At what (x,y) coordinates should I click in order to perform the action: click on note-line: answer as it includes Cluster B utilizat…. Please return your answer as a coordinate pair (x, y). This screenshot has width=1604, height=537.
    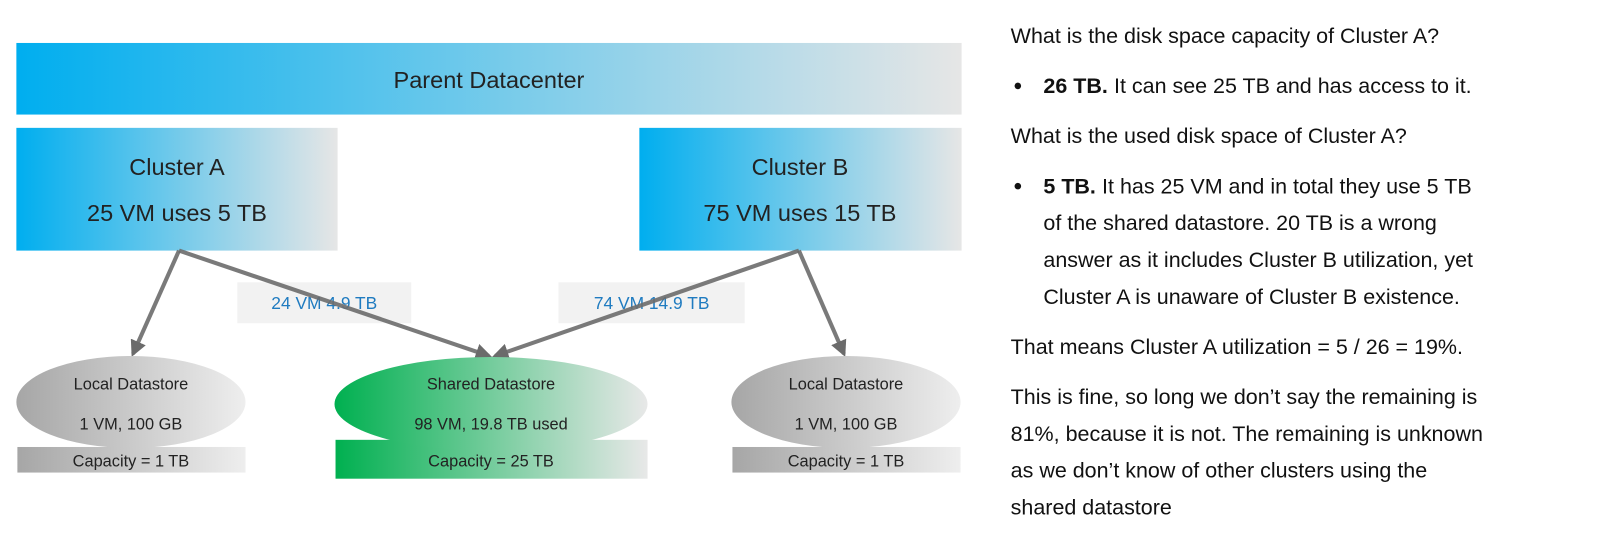
    Looking at the image, I should click on (1258, 260).